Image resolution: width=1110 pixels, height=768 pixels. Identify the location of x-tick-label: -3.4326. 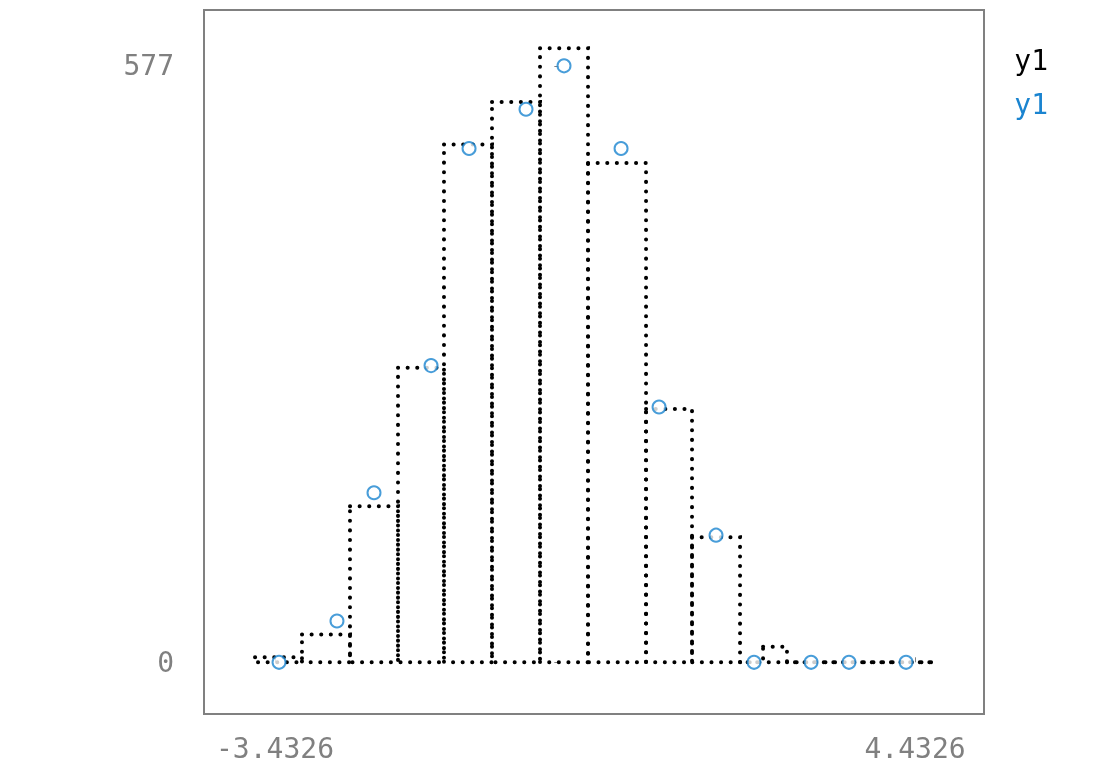
(274, 748).